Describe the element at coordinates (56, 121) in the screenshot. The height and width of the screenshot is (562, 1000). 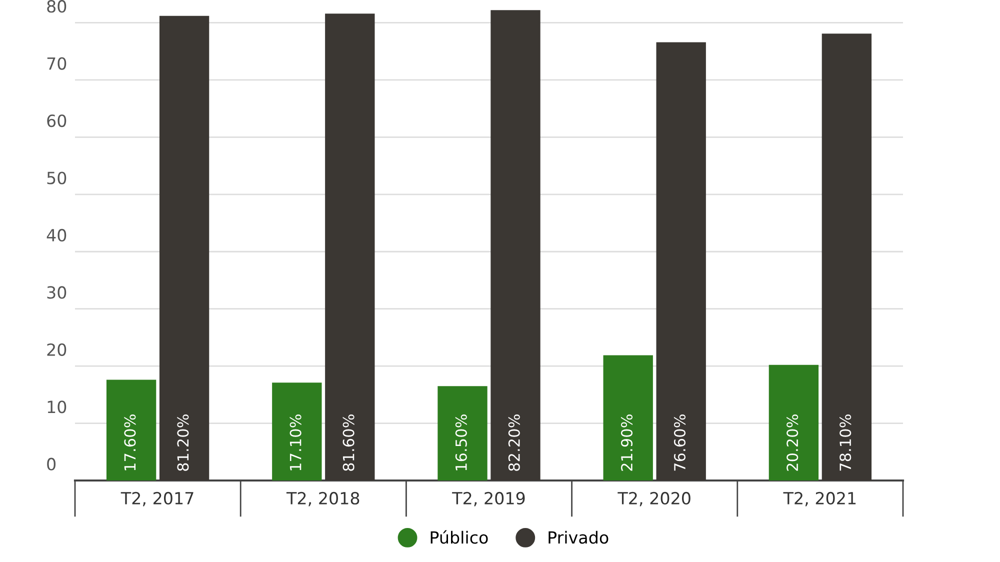
I see `y-tick-label: 60` at that location.